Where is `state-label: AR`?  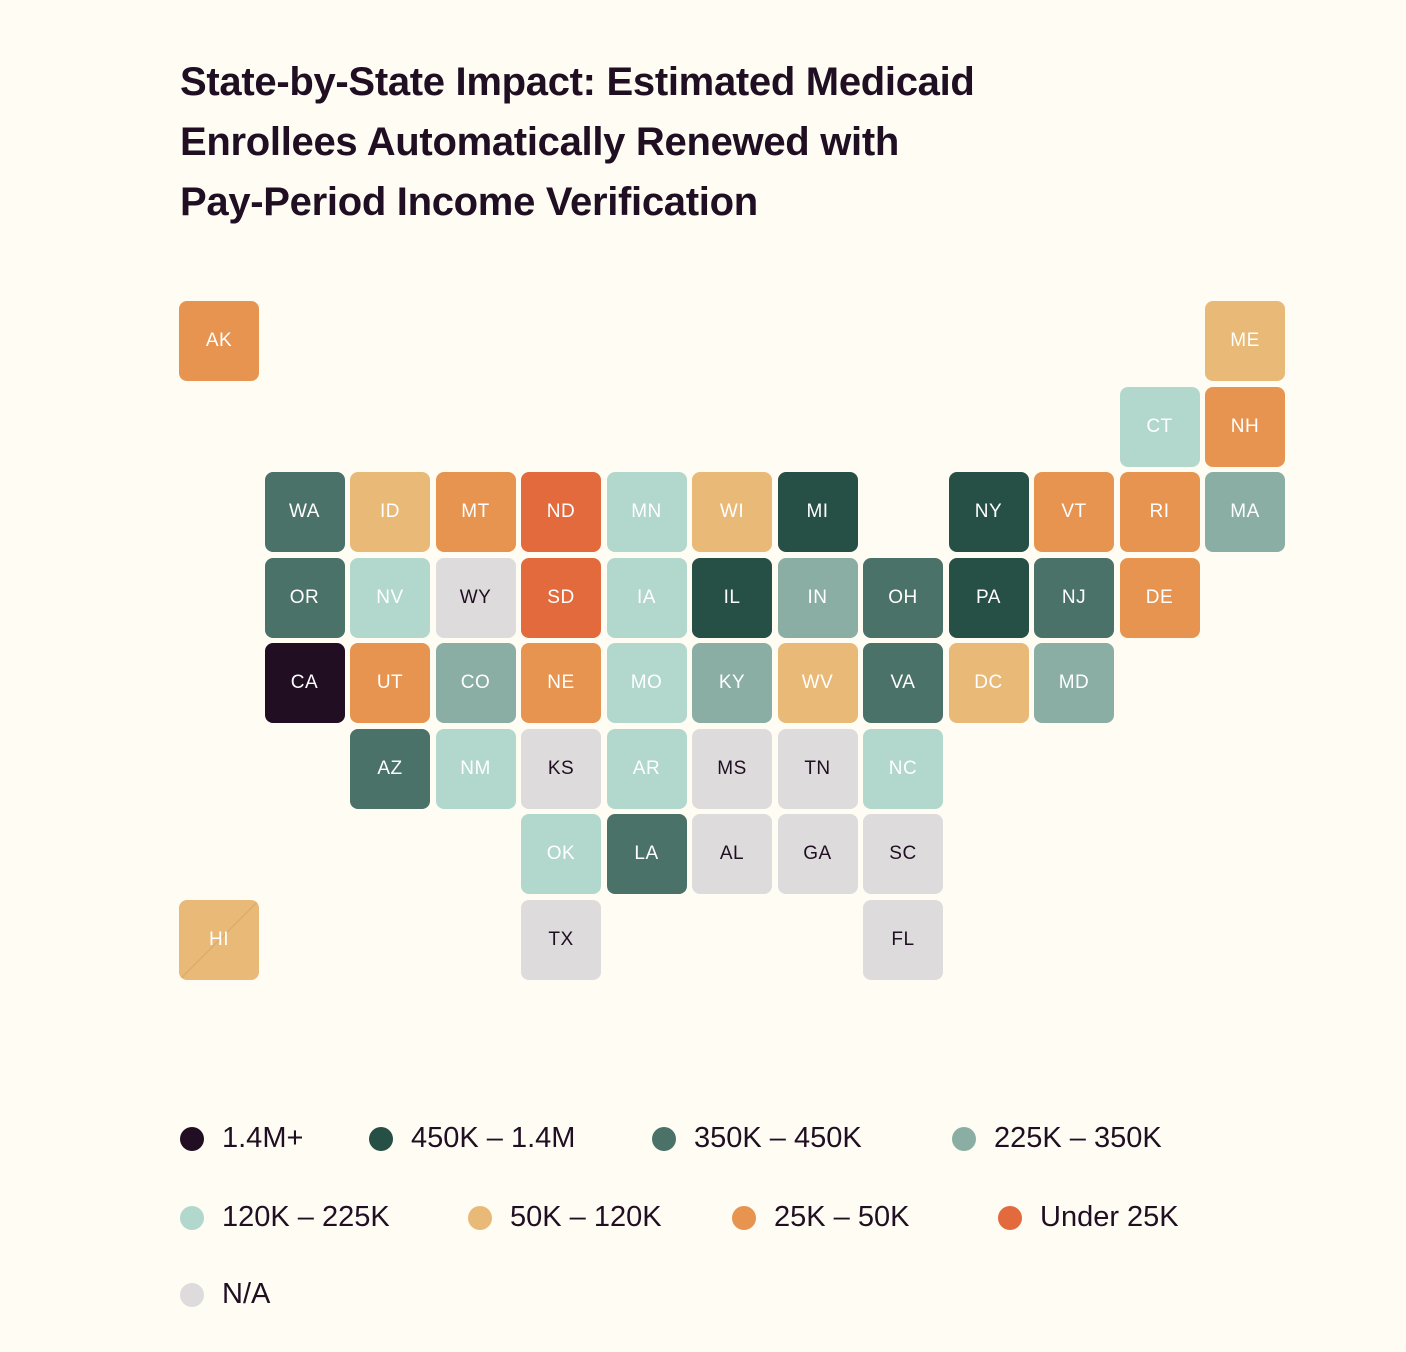
state-label: AR is located at coordinates (646, 768).